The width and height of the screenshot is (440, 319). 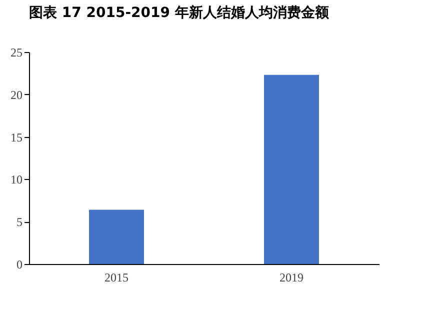 What do you see at coordinates (16, 137) in the screenshot?
I see `y-tick-label: 15` at bounding box center [16, 137].